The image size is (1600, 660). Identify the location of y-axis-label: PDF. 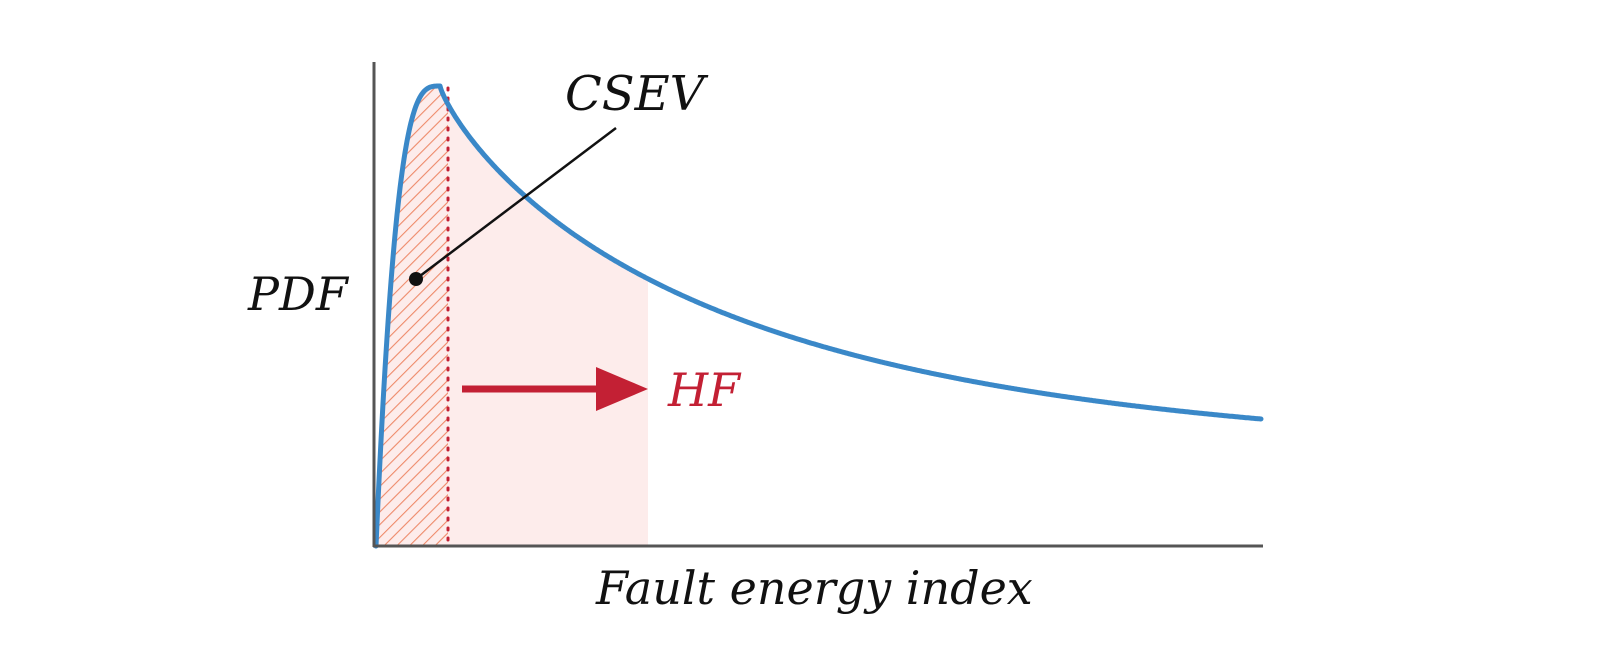
(298, 294).